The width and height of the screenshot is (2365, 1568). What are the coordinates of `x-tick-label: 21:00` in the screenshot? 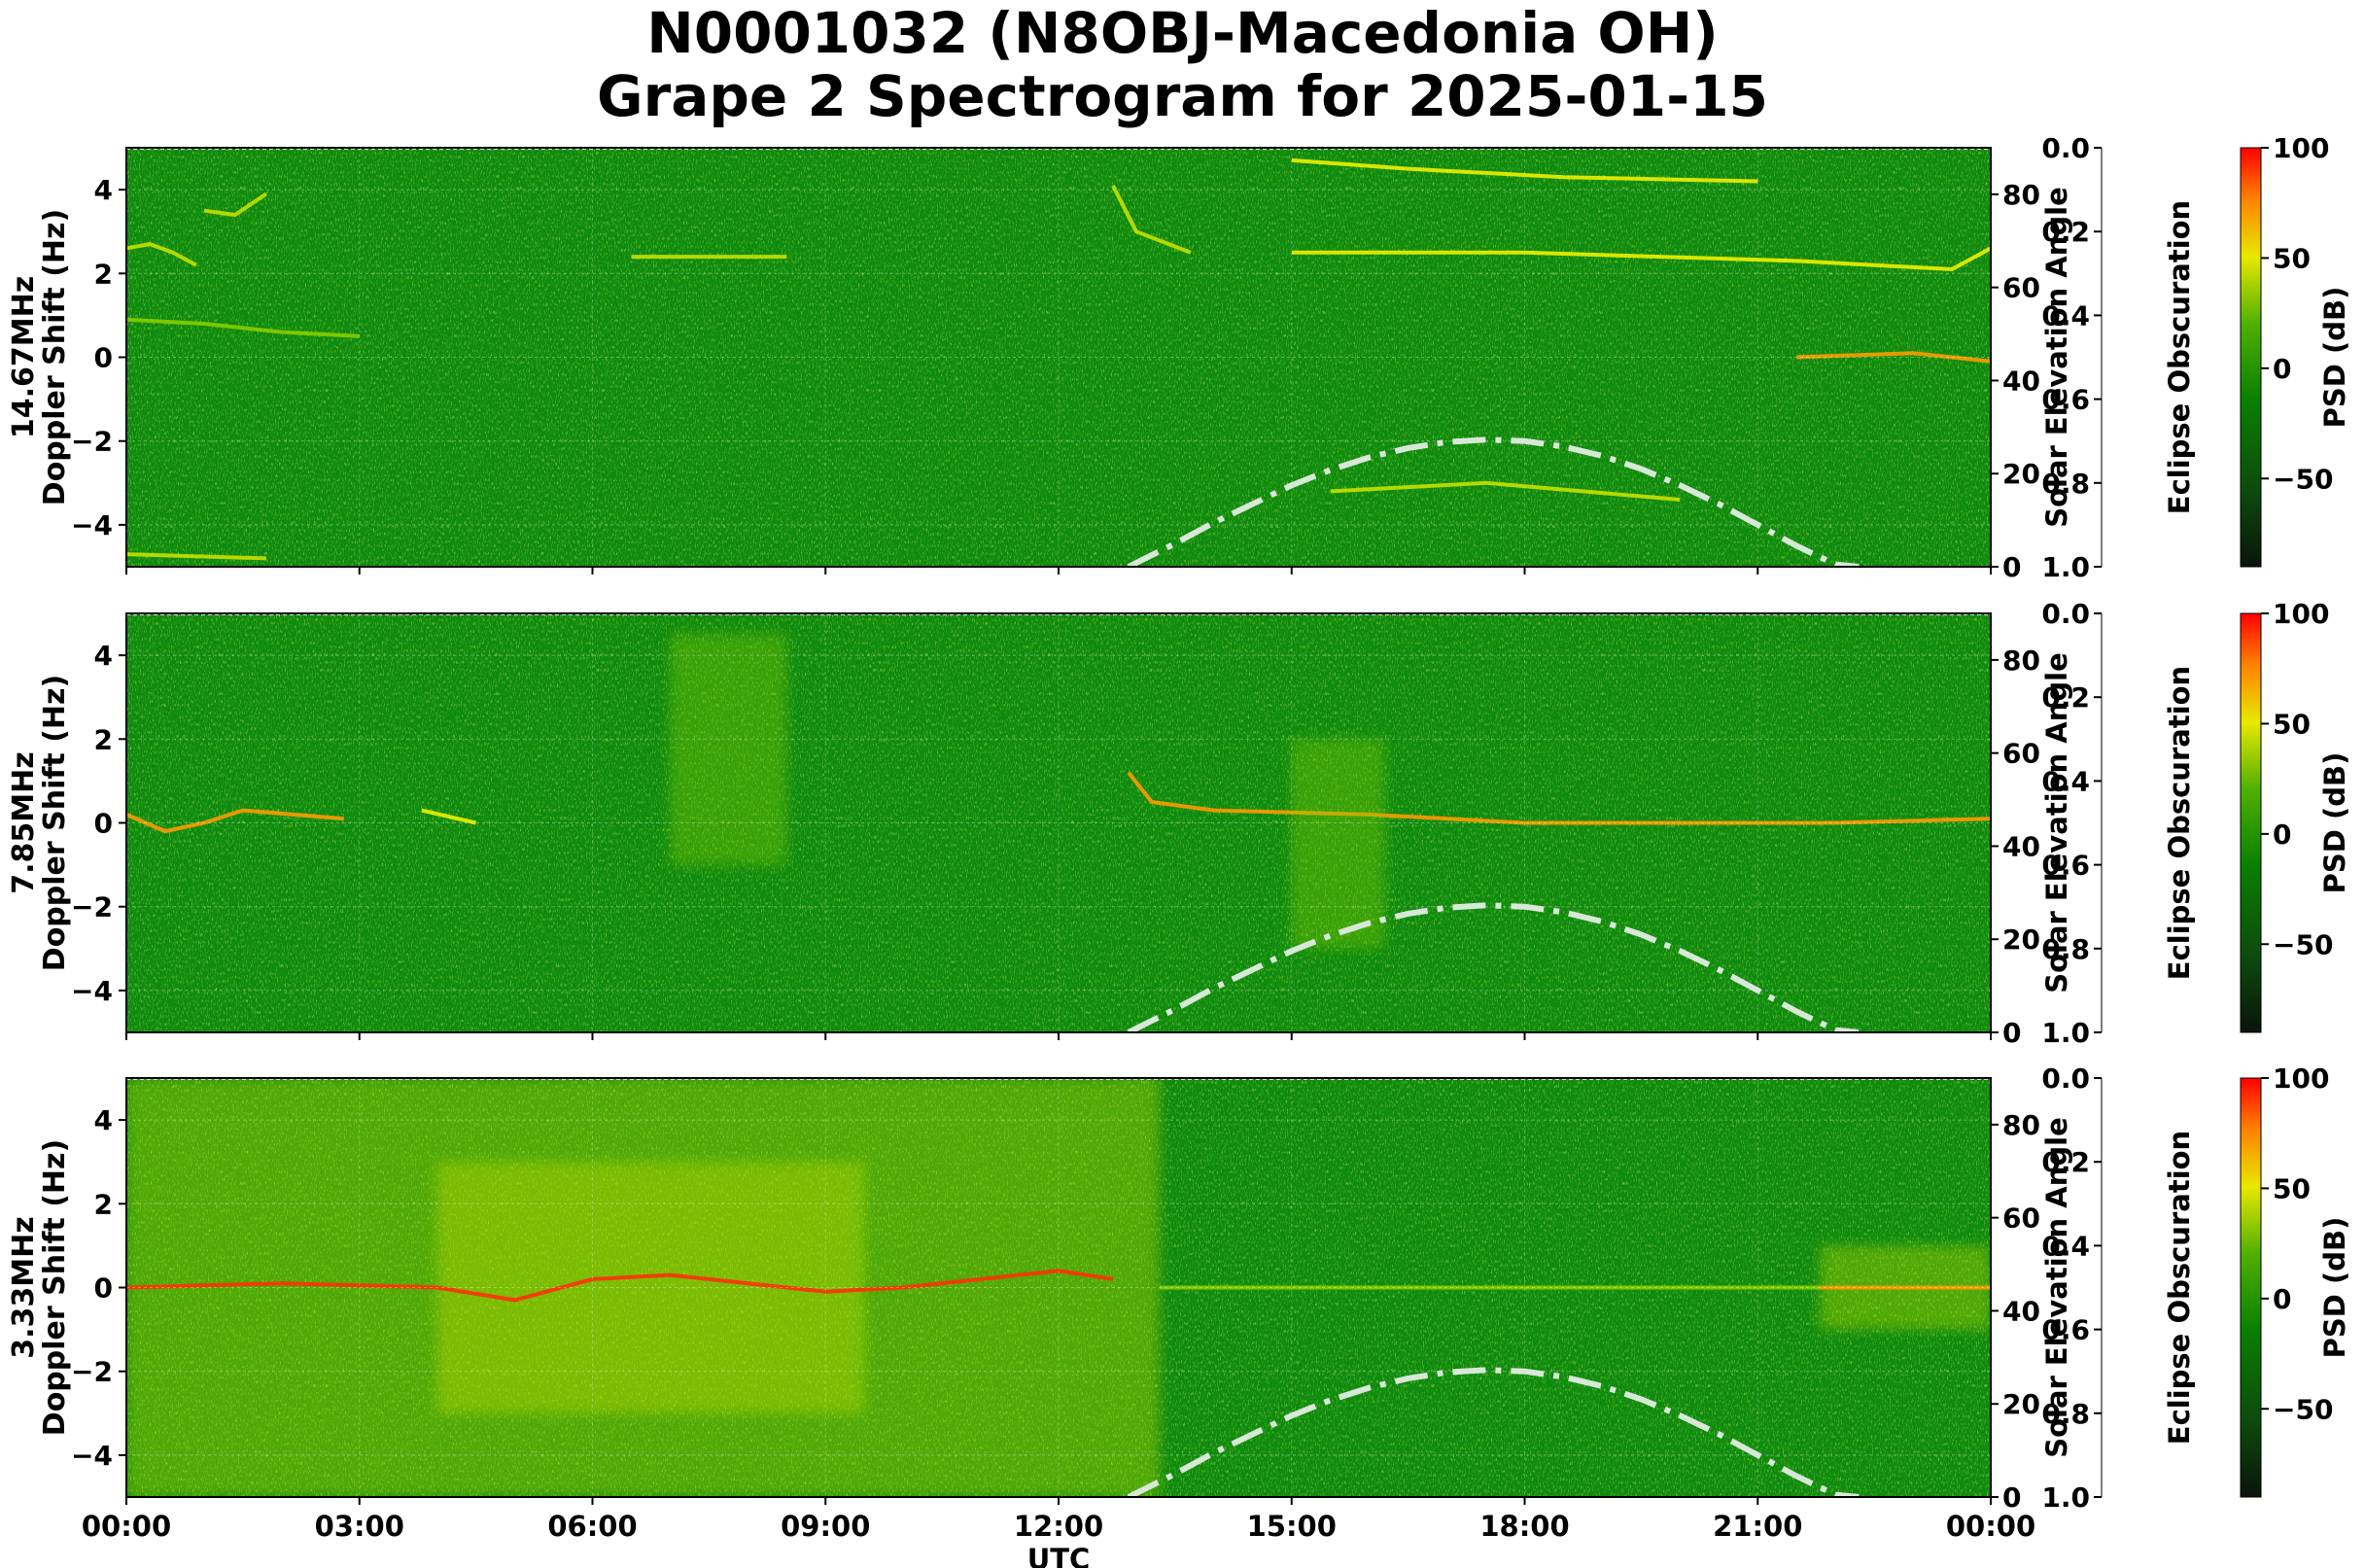 It's located at (1757, 1526).